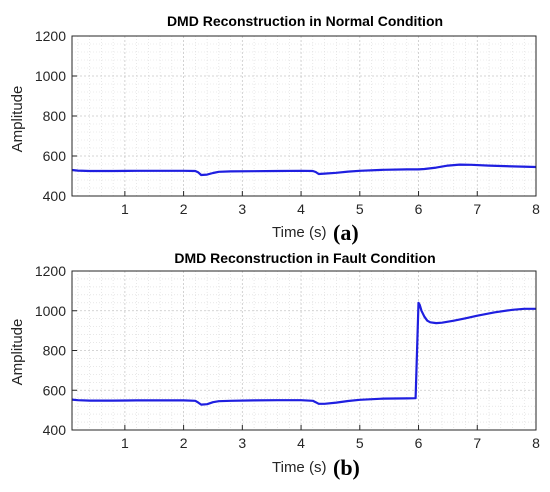  I want to click on y-ticks-b: 400 600 800 1000 1200, so click(56, 350).